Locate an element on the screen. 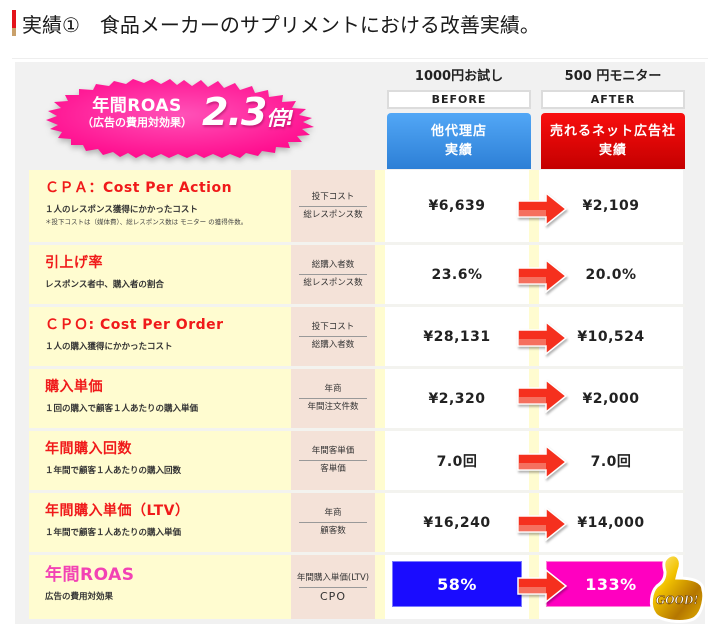 This screenshot has height=632, width=720. heading-accent-bar is located at coordinates (14, 23).